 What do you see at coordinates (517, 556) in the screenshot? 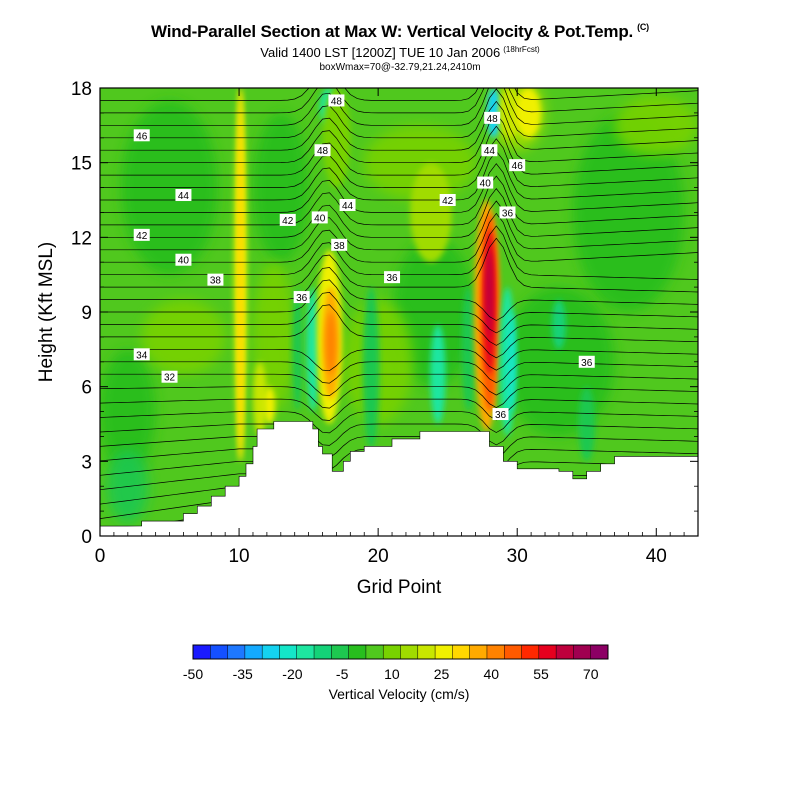
I see `x-tick-label: 30` at bounding box center [517, 556].